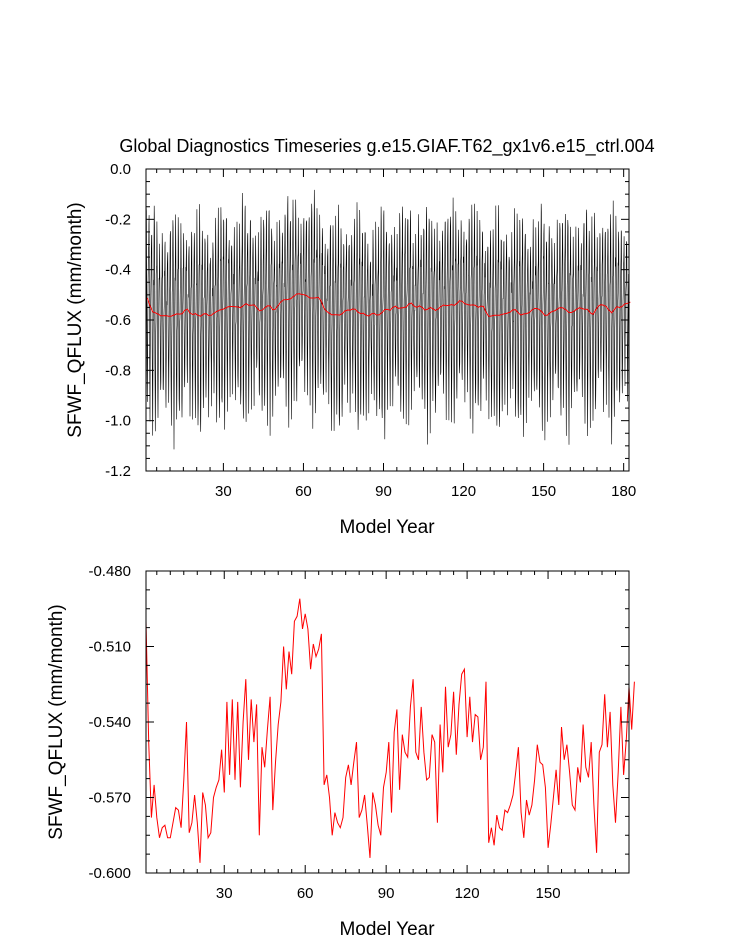  What do you see at coordinates (109, 873) in the screenshot?
I see `y-tick-label: -0.600` at bounding box center [109, 873].